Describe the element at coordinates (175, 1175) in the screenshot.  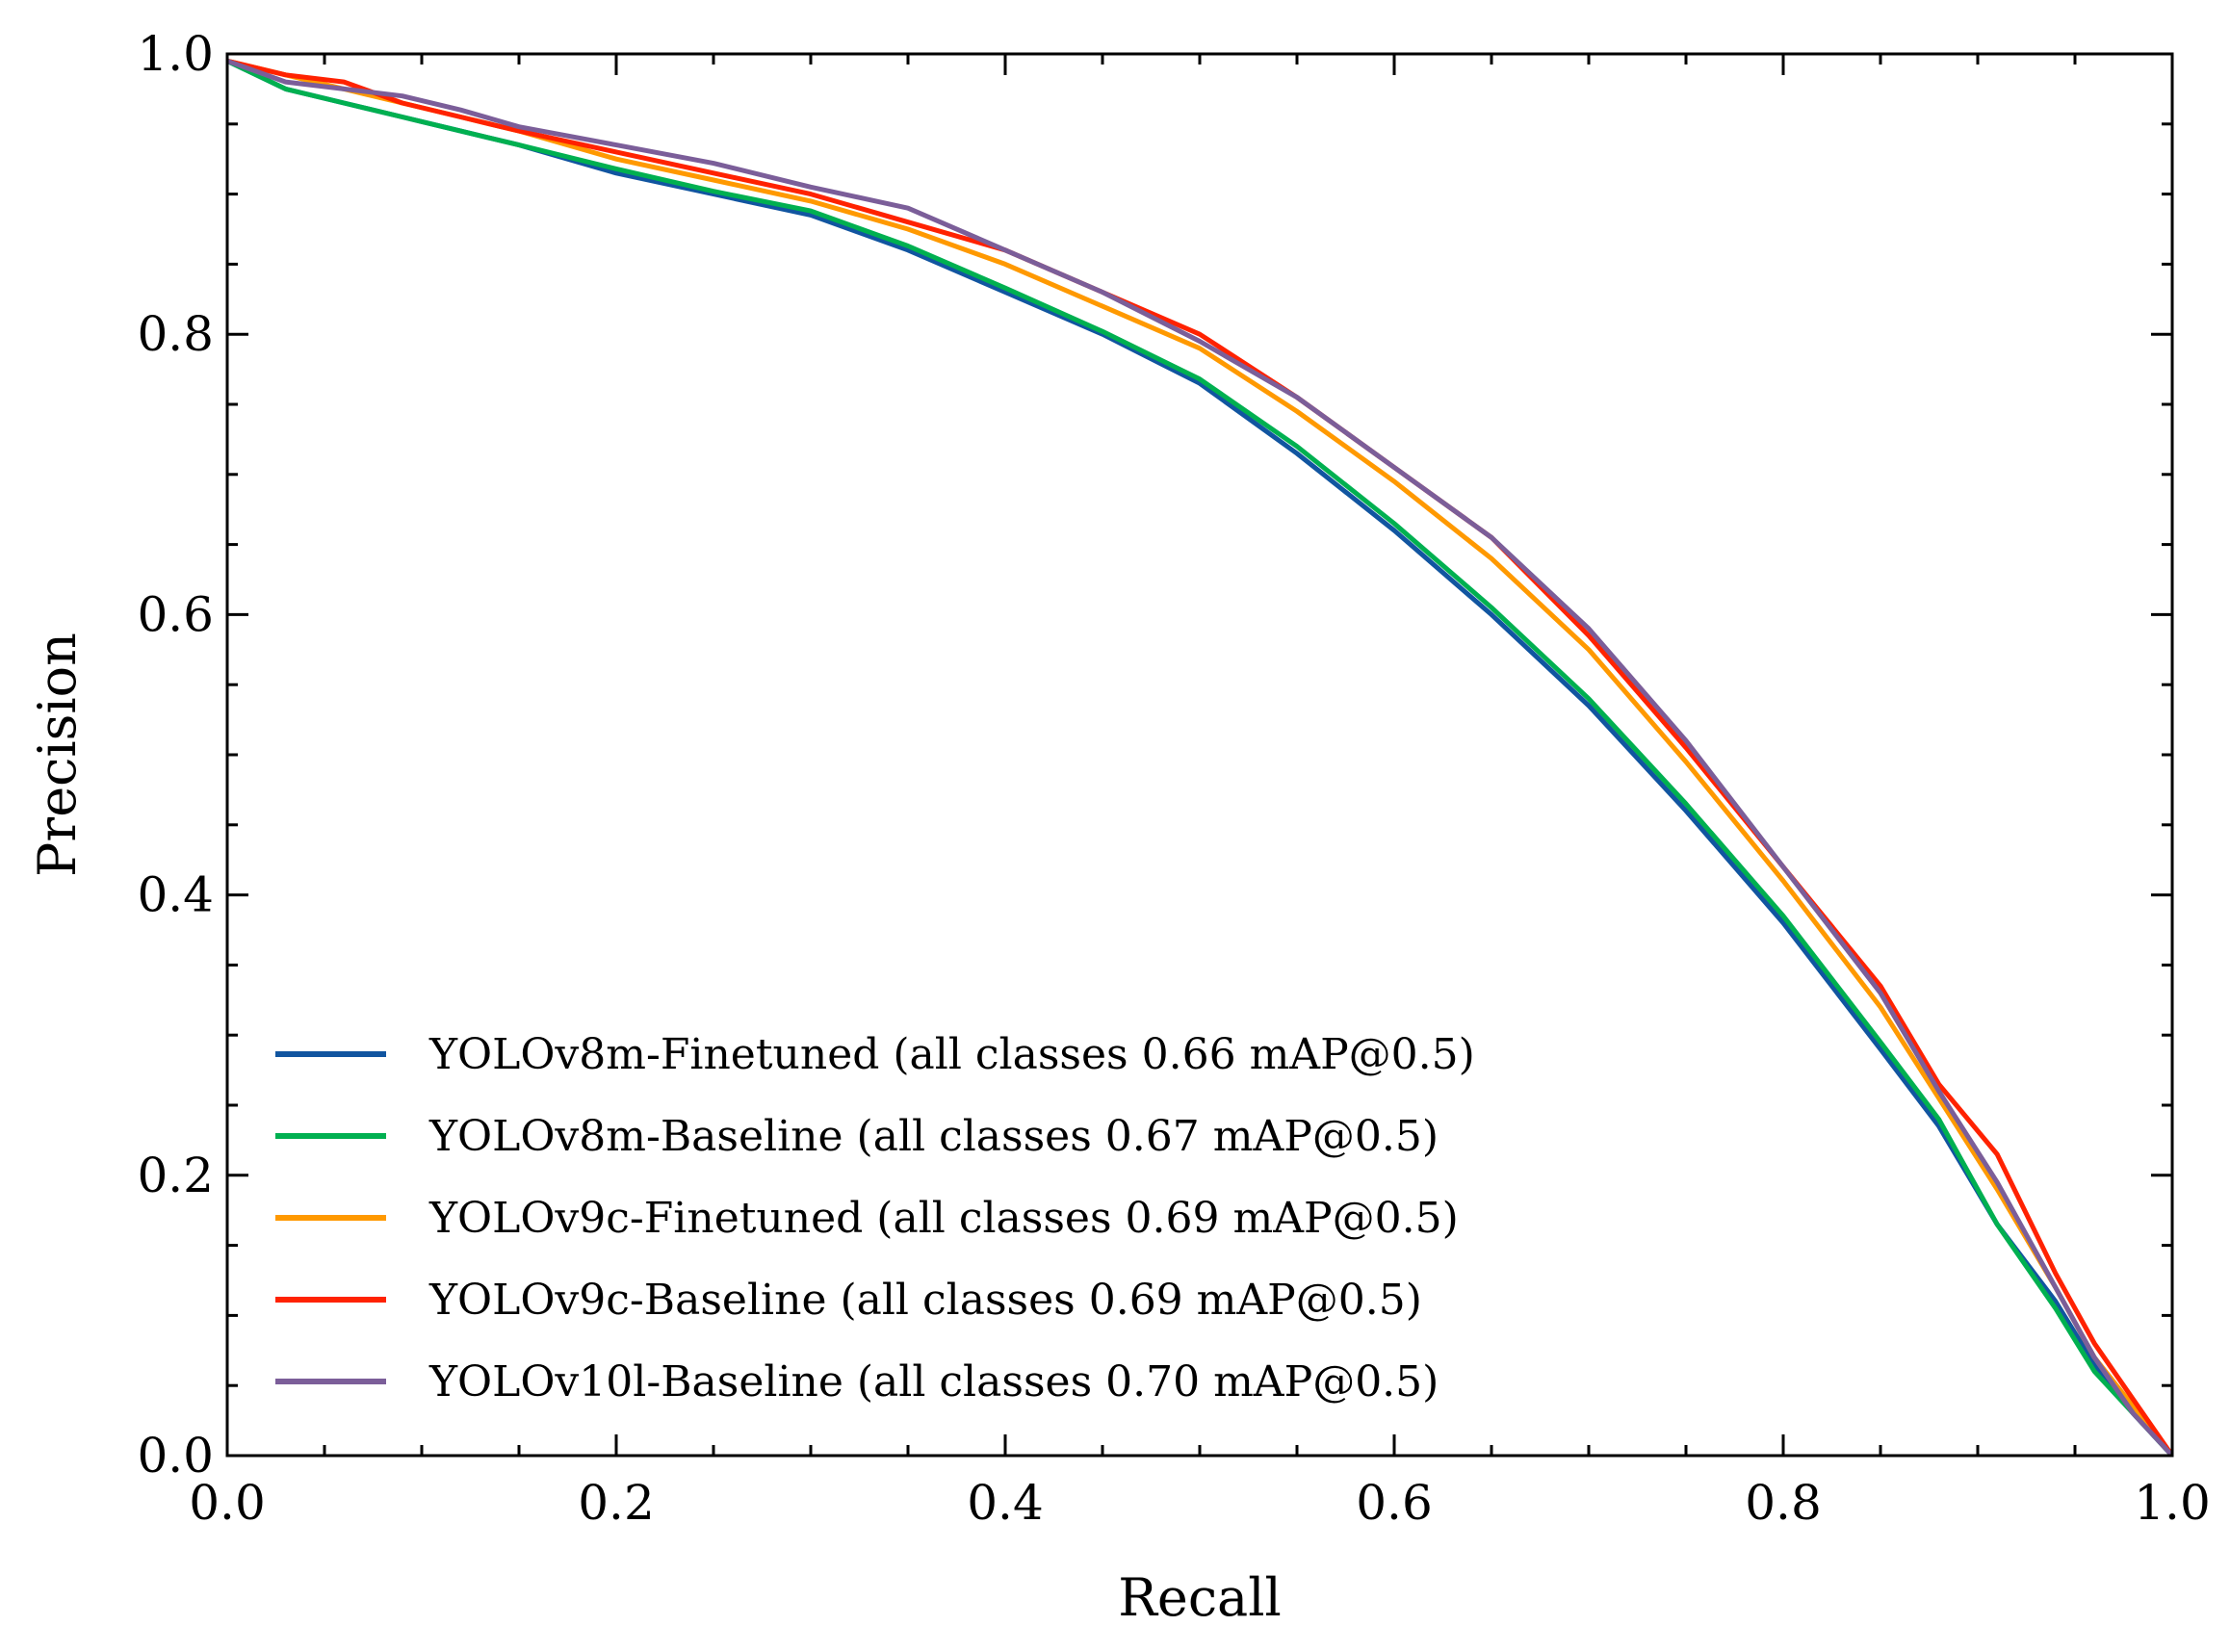
I see `y-tick-label: 0.2` at that location.